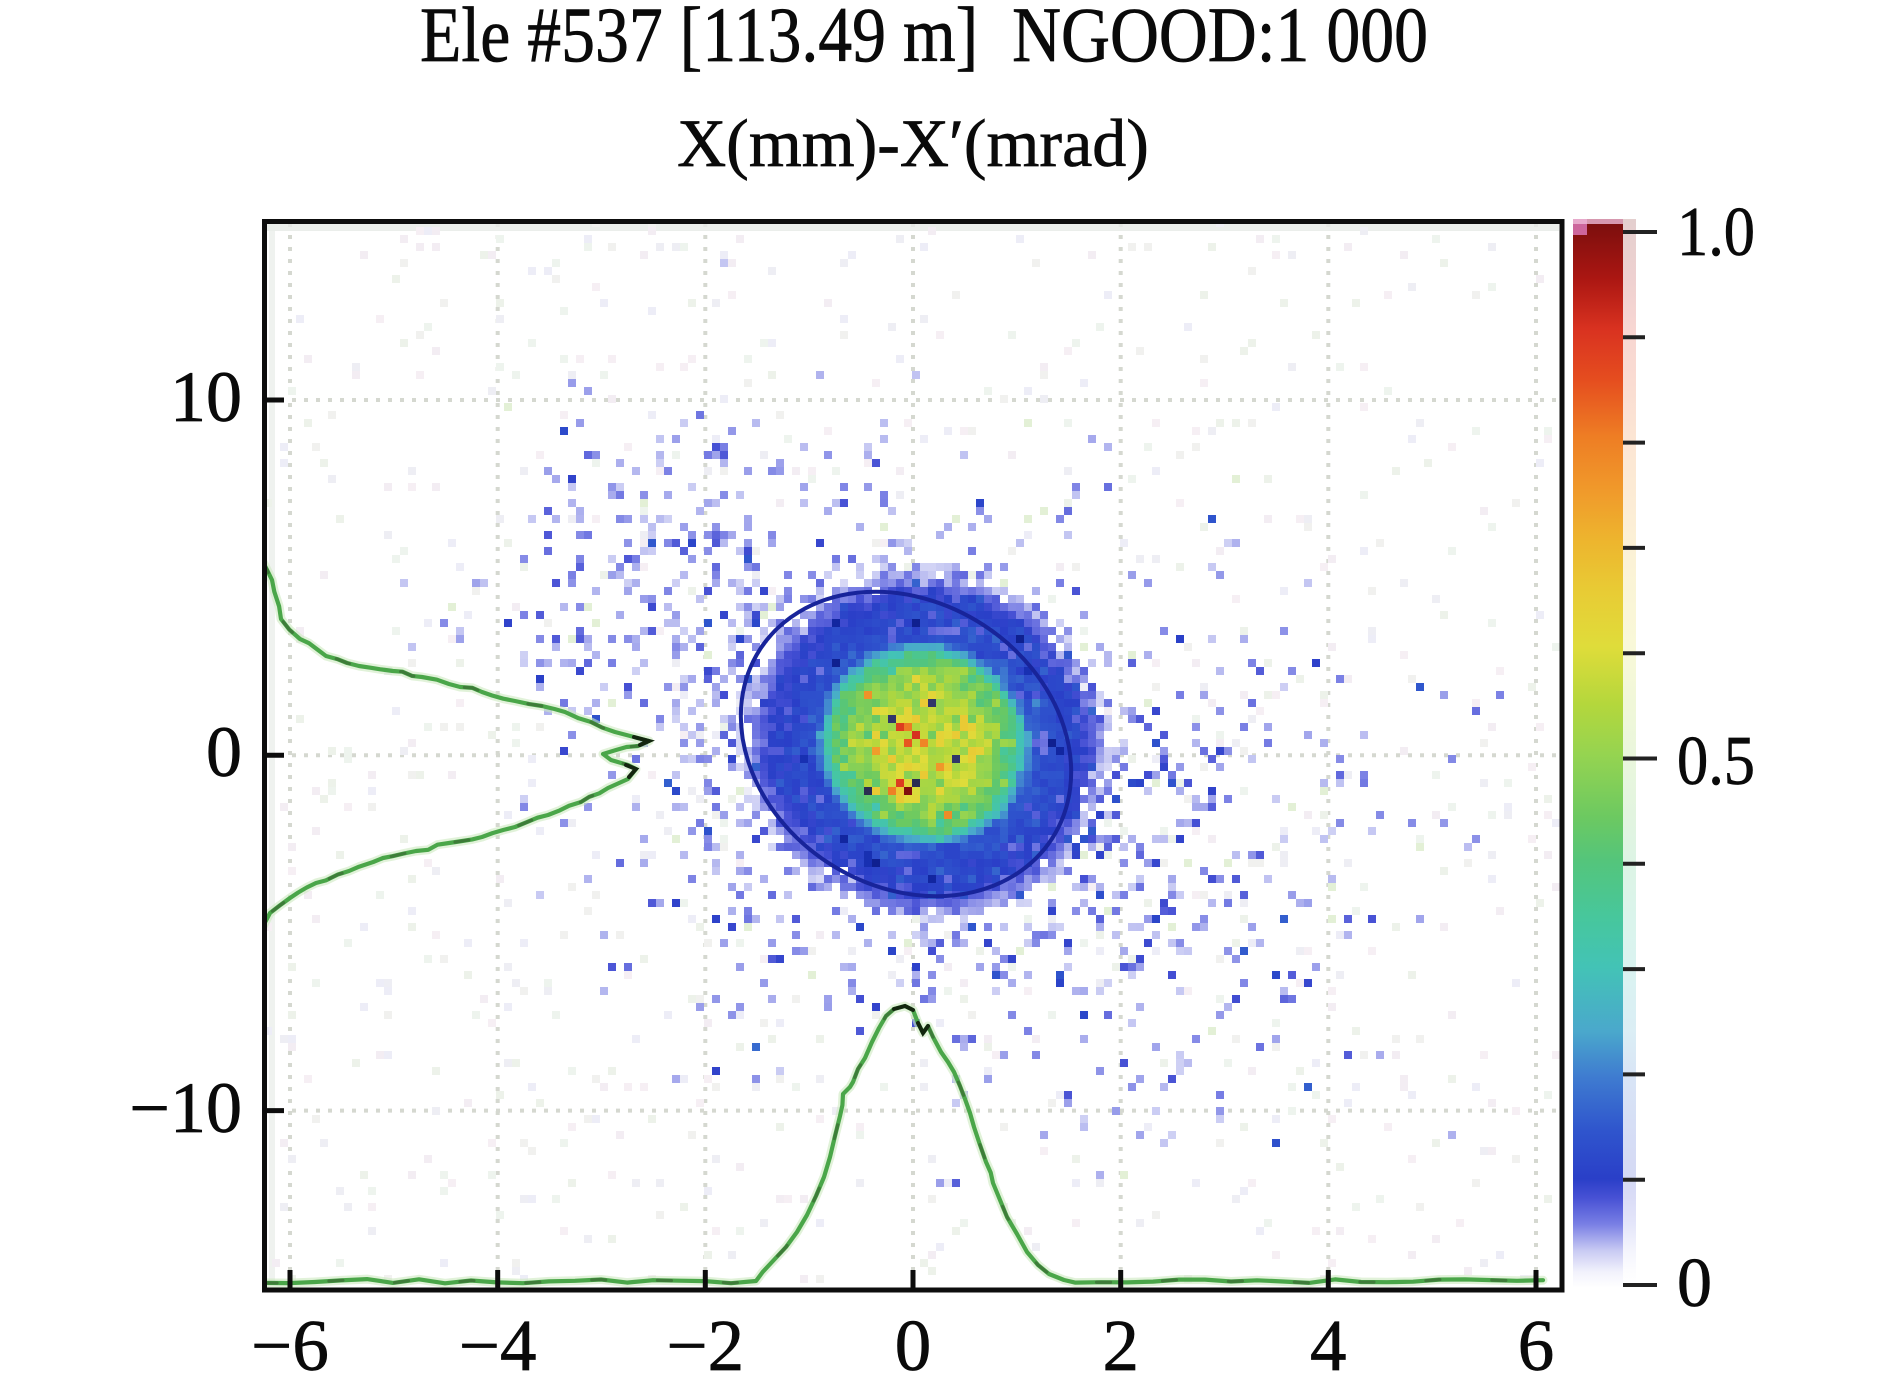  What do you see at coordinates (705, 1345) in the screenshot?
I see `svg-text: −2` at bounding box center [705, 1345].